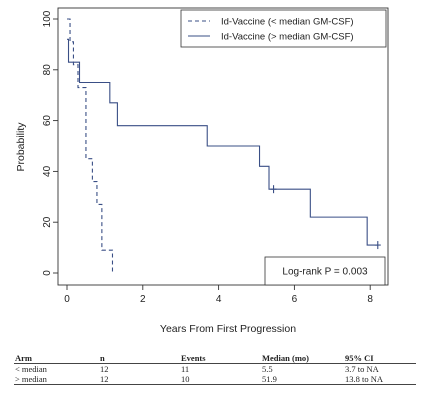 This screenshot has width=426, height=403. I want to click on cell-median: 5.5, so click(267, 369).